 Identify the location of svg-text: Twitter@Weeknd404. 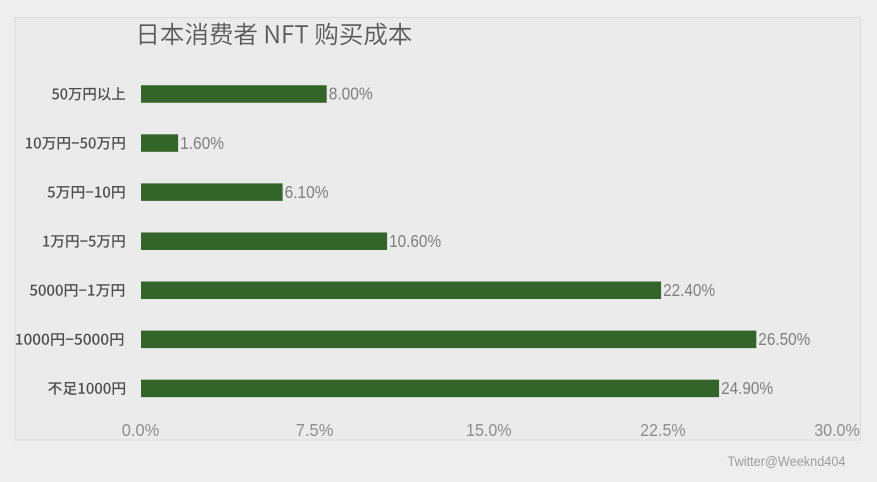
(787, 461).